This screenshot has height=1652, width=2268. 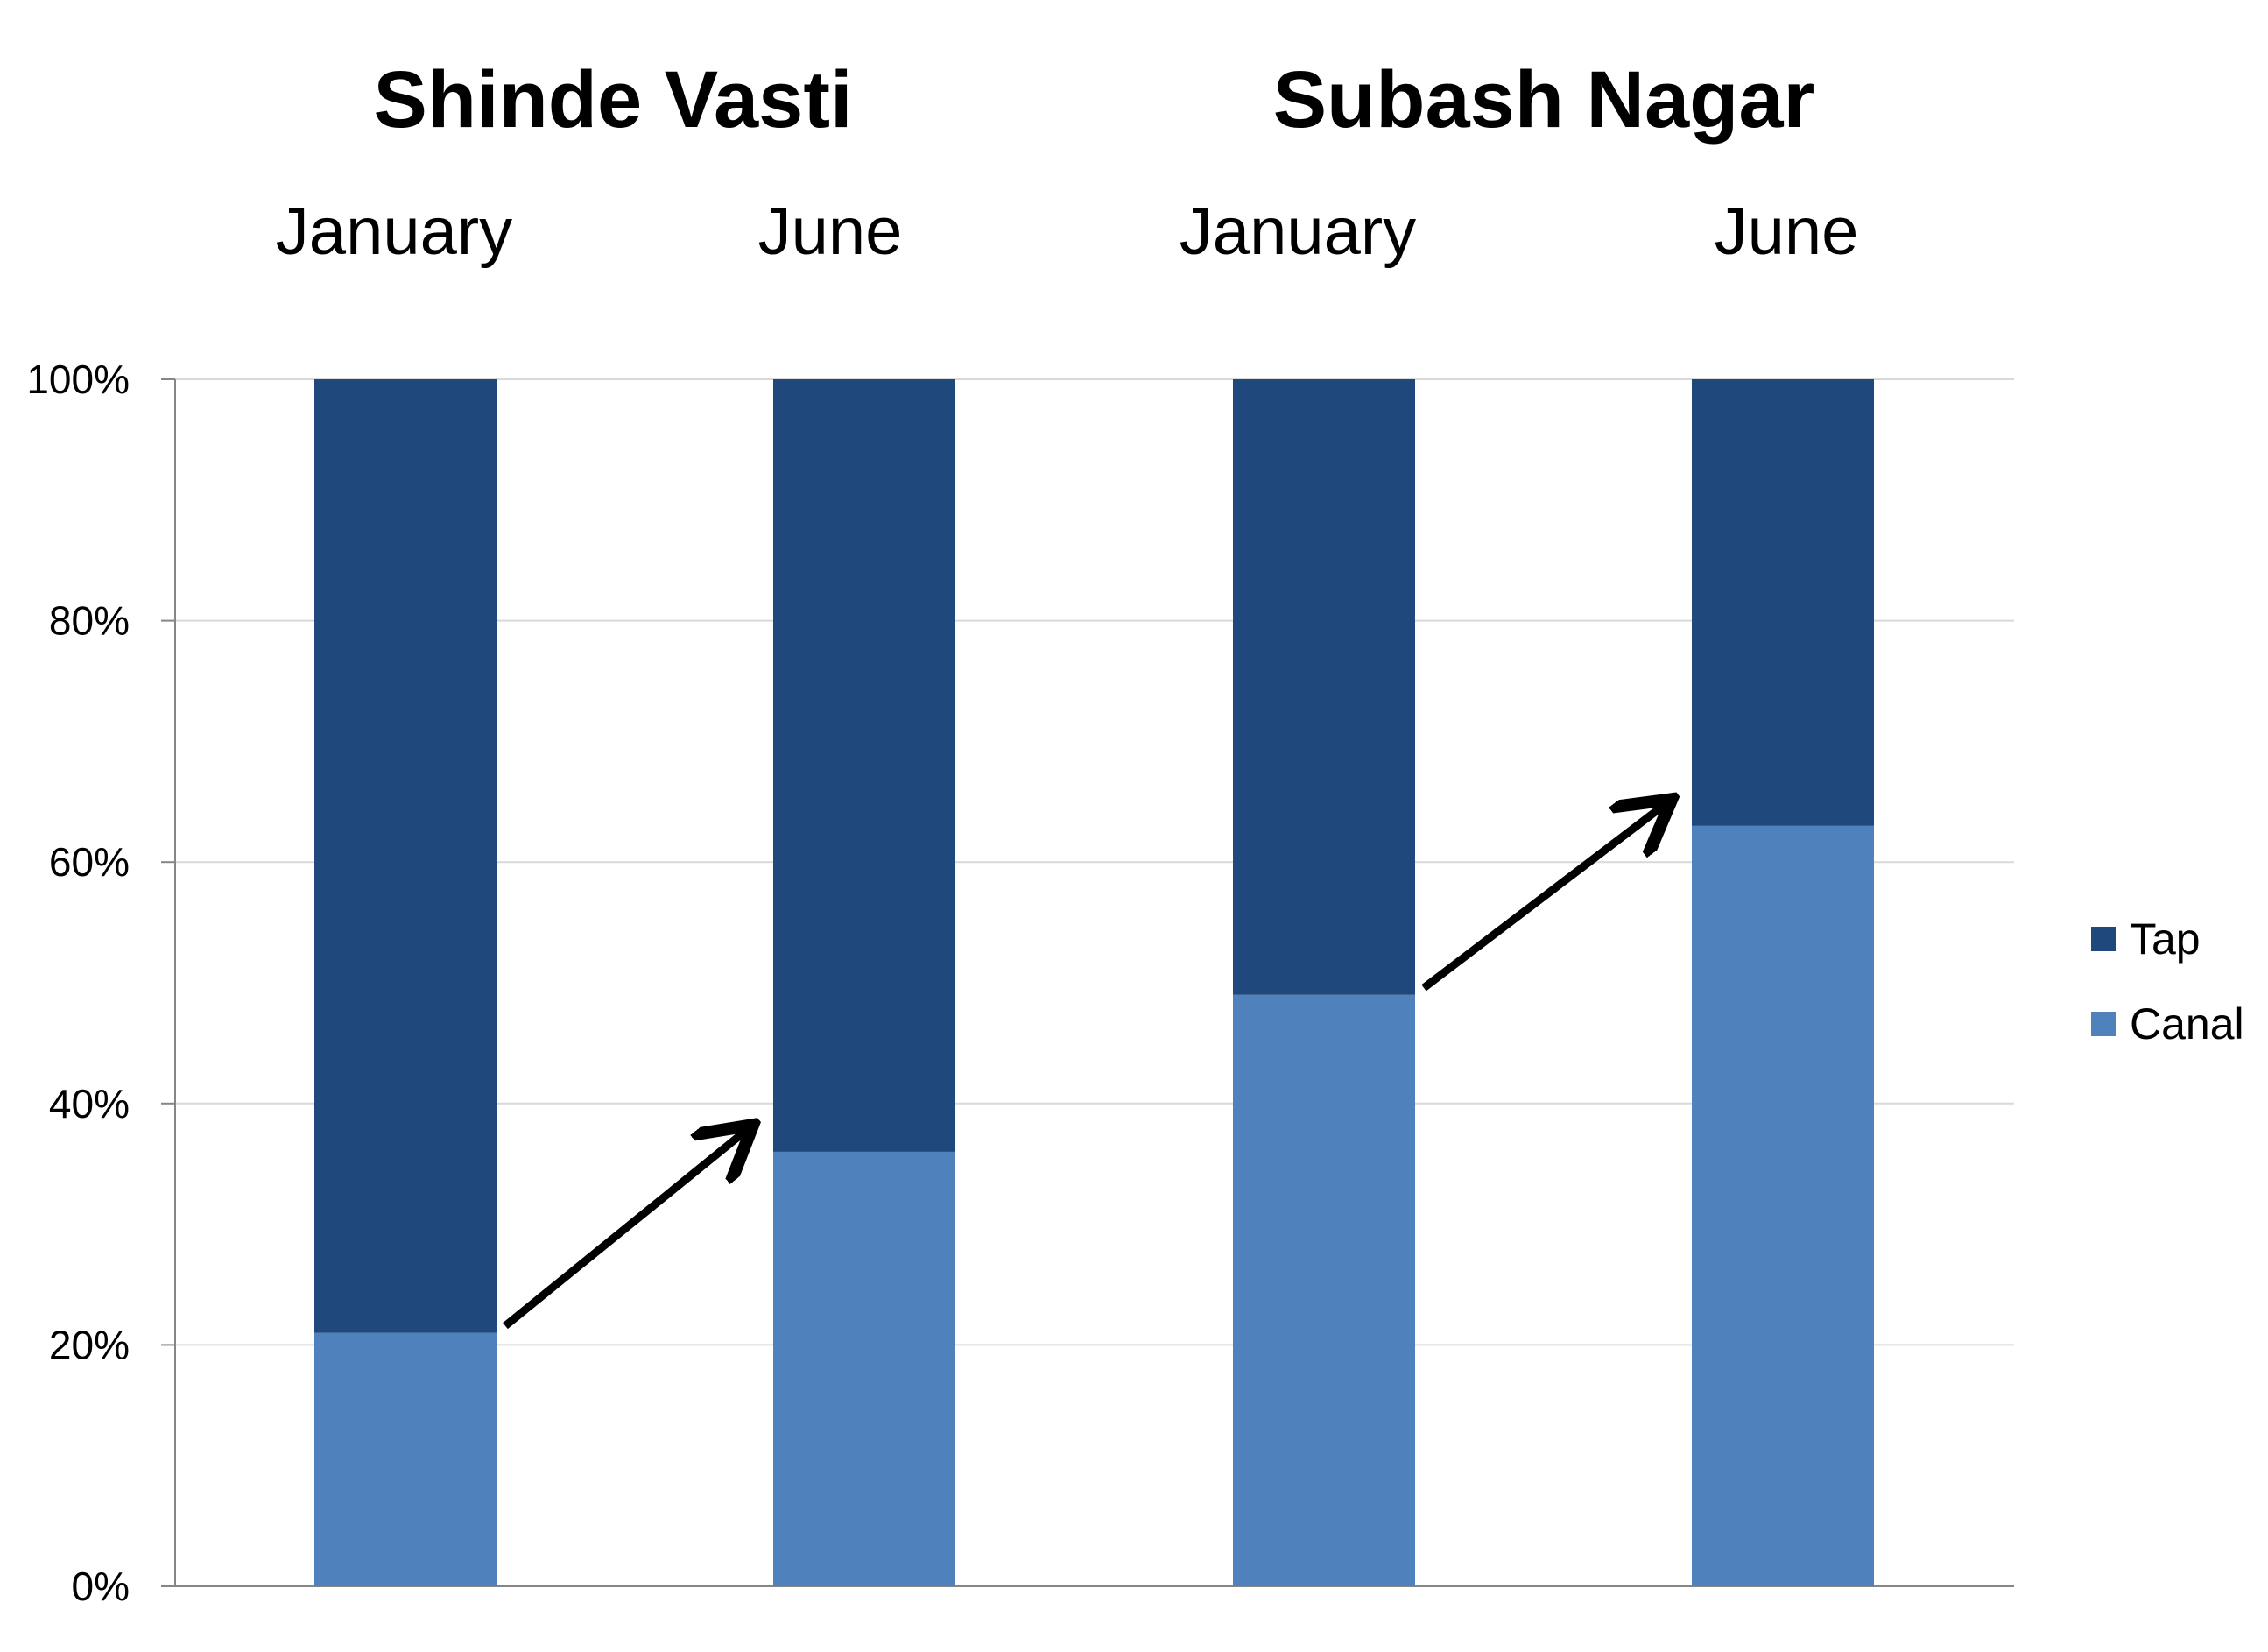 I want to click on group-title: Subash Nagar, so click(x=1544, y=100).